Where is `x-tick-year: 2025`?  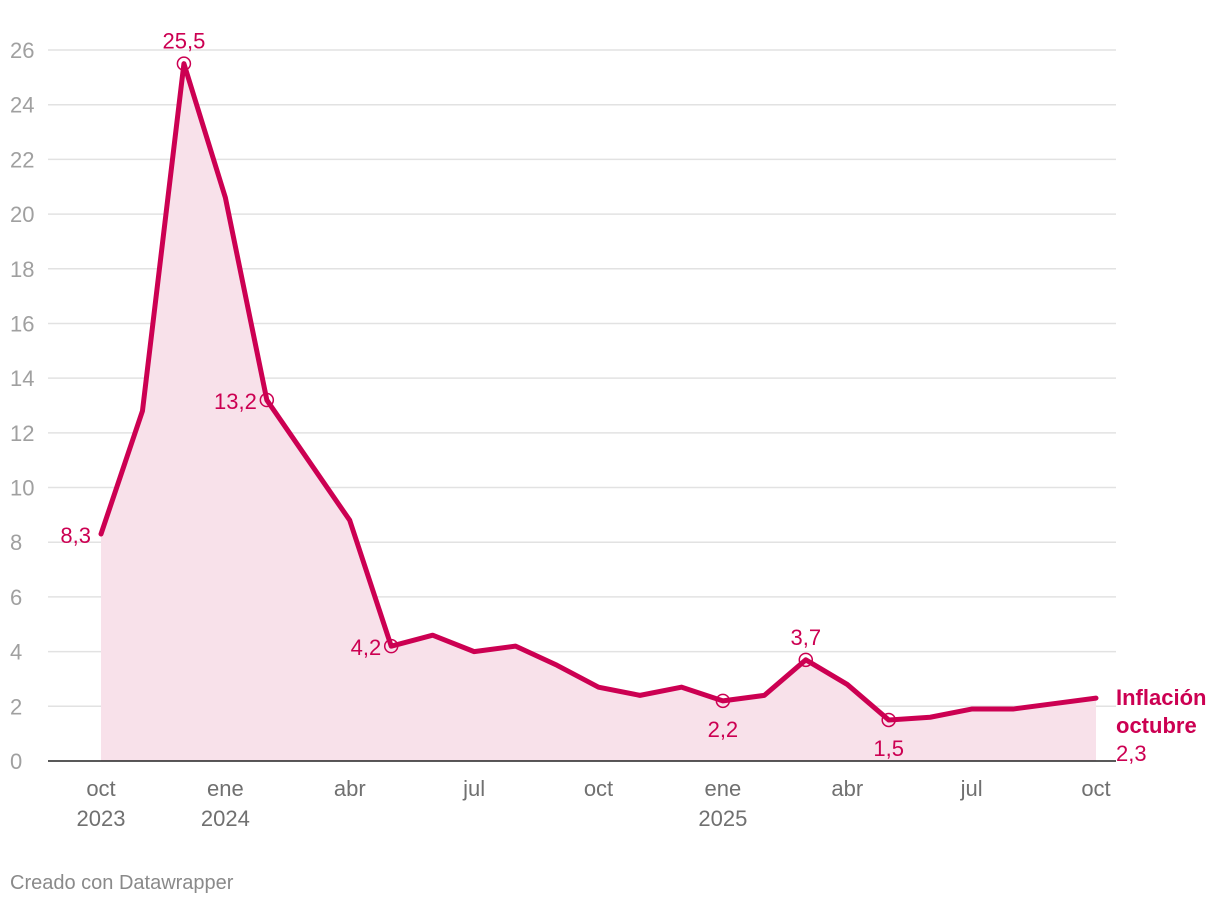
x-tick-year: 2025 is located at coordinates (722, 818).